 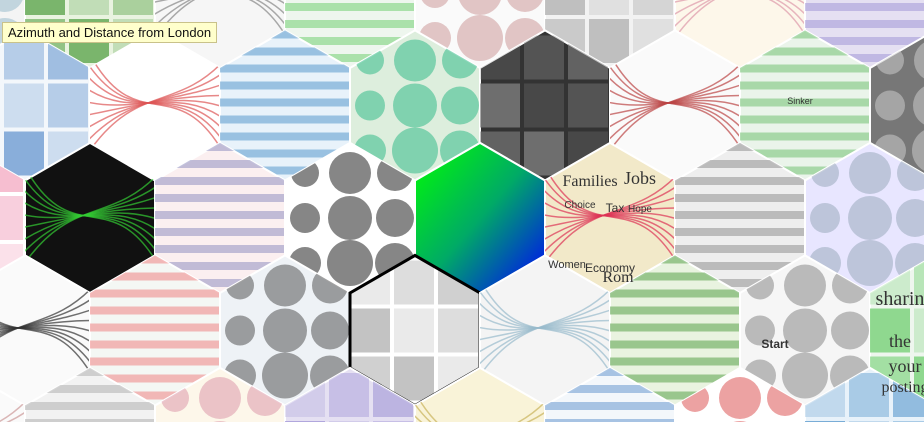 I want to click on thumbnail-label: Hope, so click(x=640, y=209).